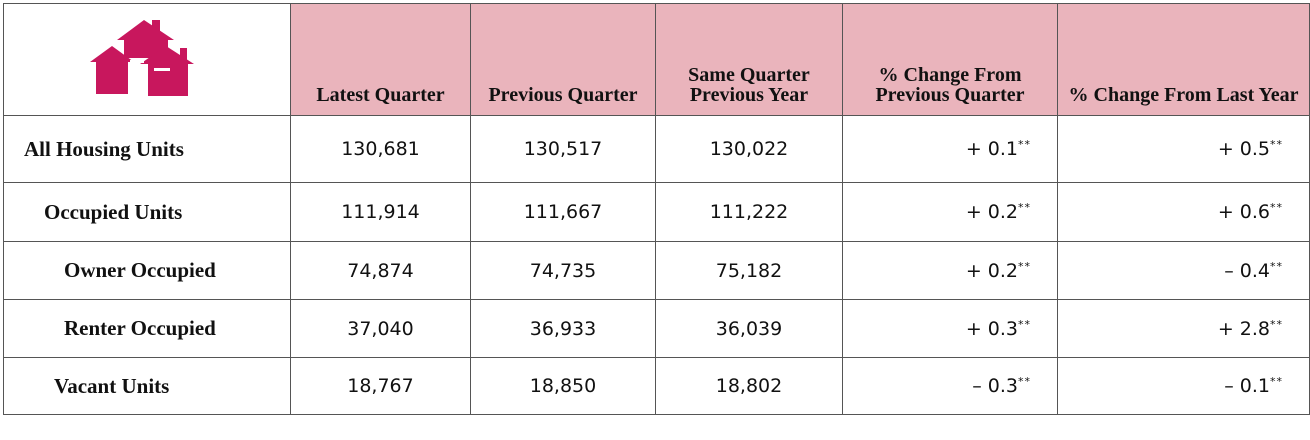 This screenshot has height=440, width=1310. I want to click on icon-cell, so click(147, 59).